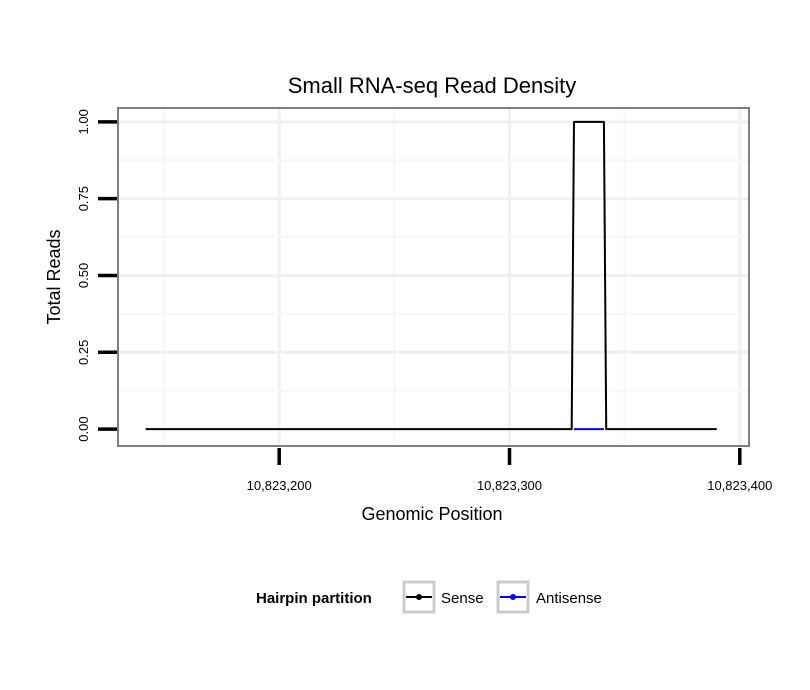  What do you see at coordinates (83, 198) in the screenshot?
I see `y-tick-label: 0.75` at bounding box center [83, 198].